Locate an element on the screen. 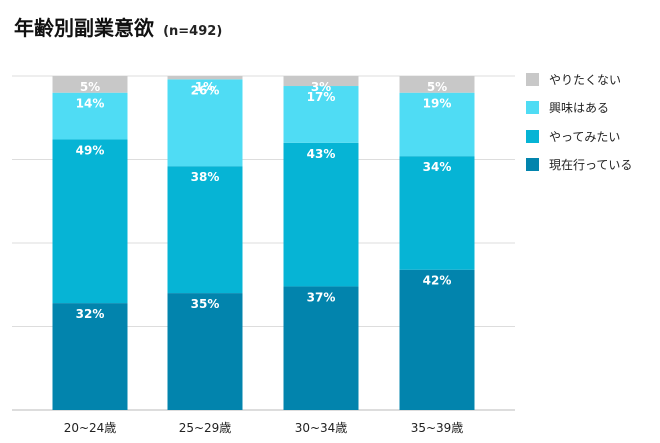 The image size is (660, 443). legend-item: 興味はある is located at coordinates (579, 108).